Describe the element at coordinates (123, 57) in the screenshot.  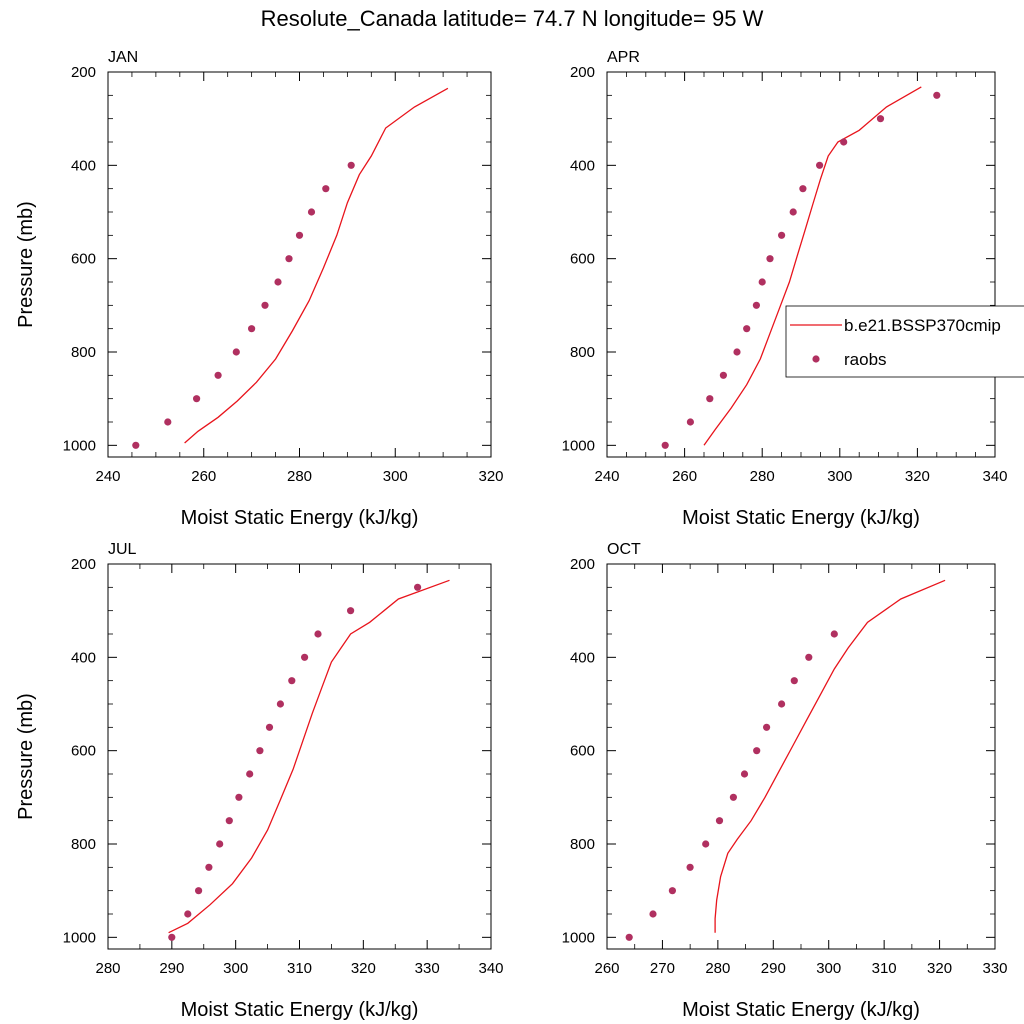
I see `panel-title: JAN` at that location.